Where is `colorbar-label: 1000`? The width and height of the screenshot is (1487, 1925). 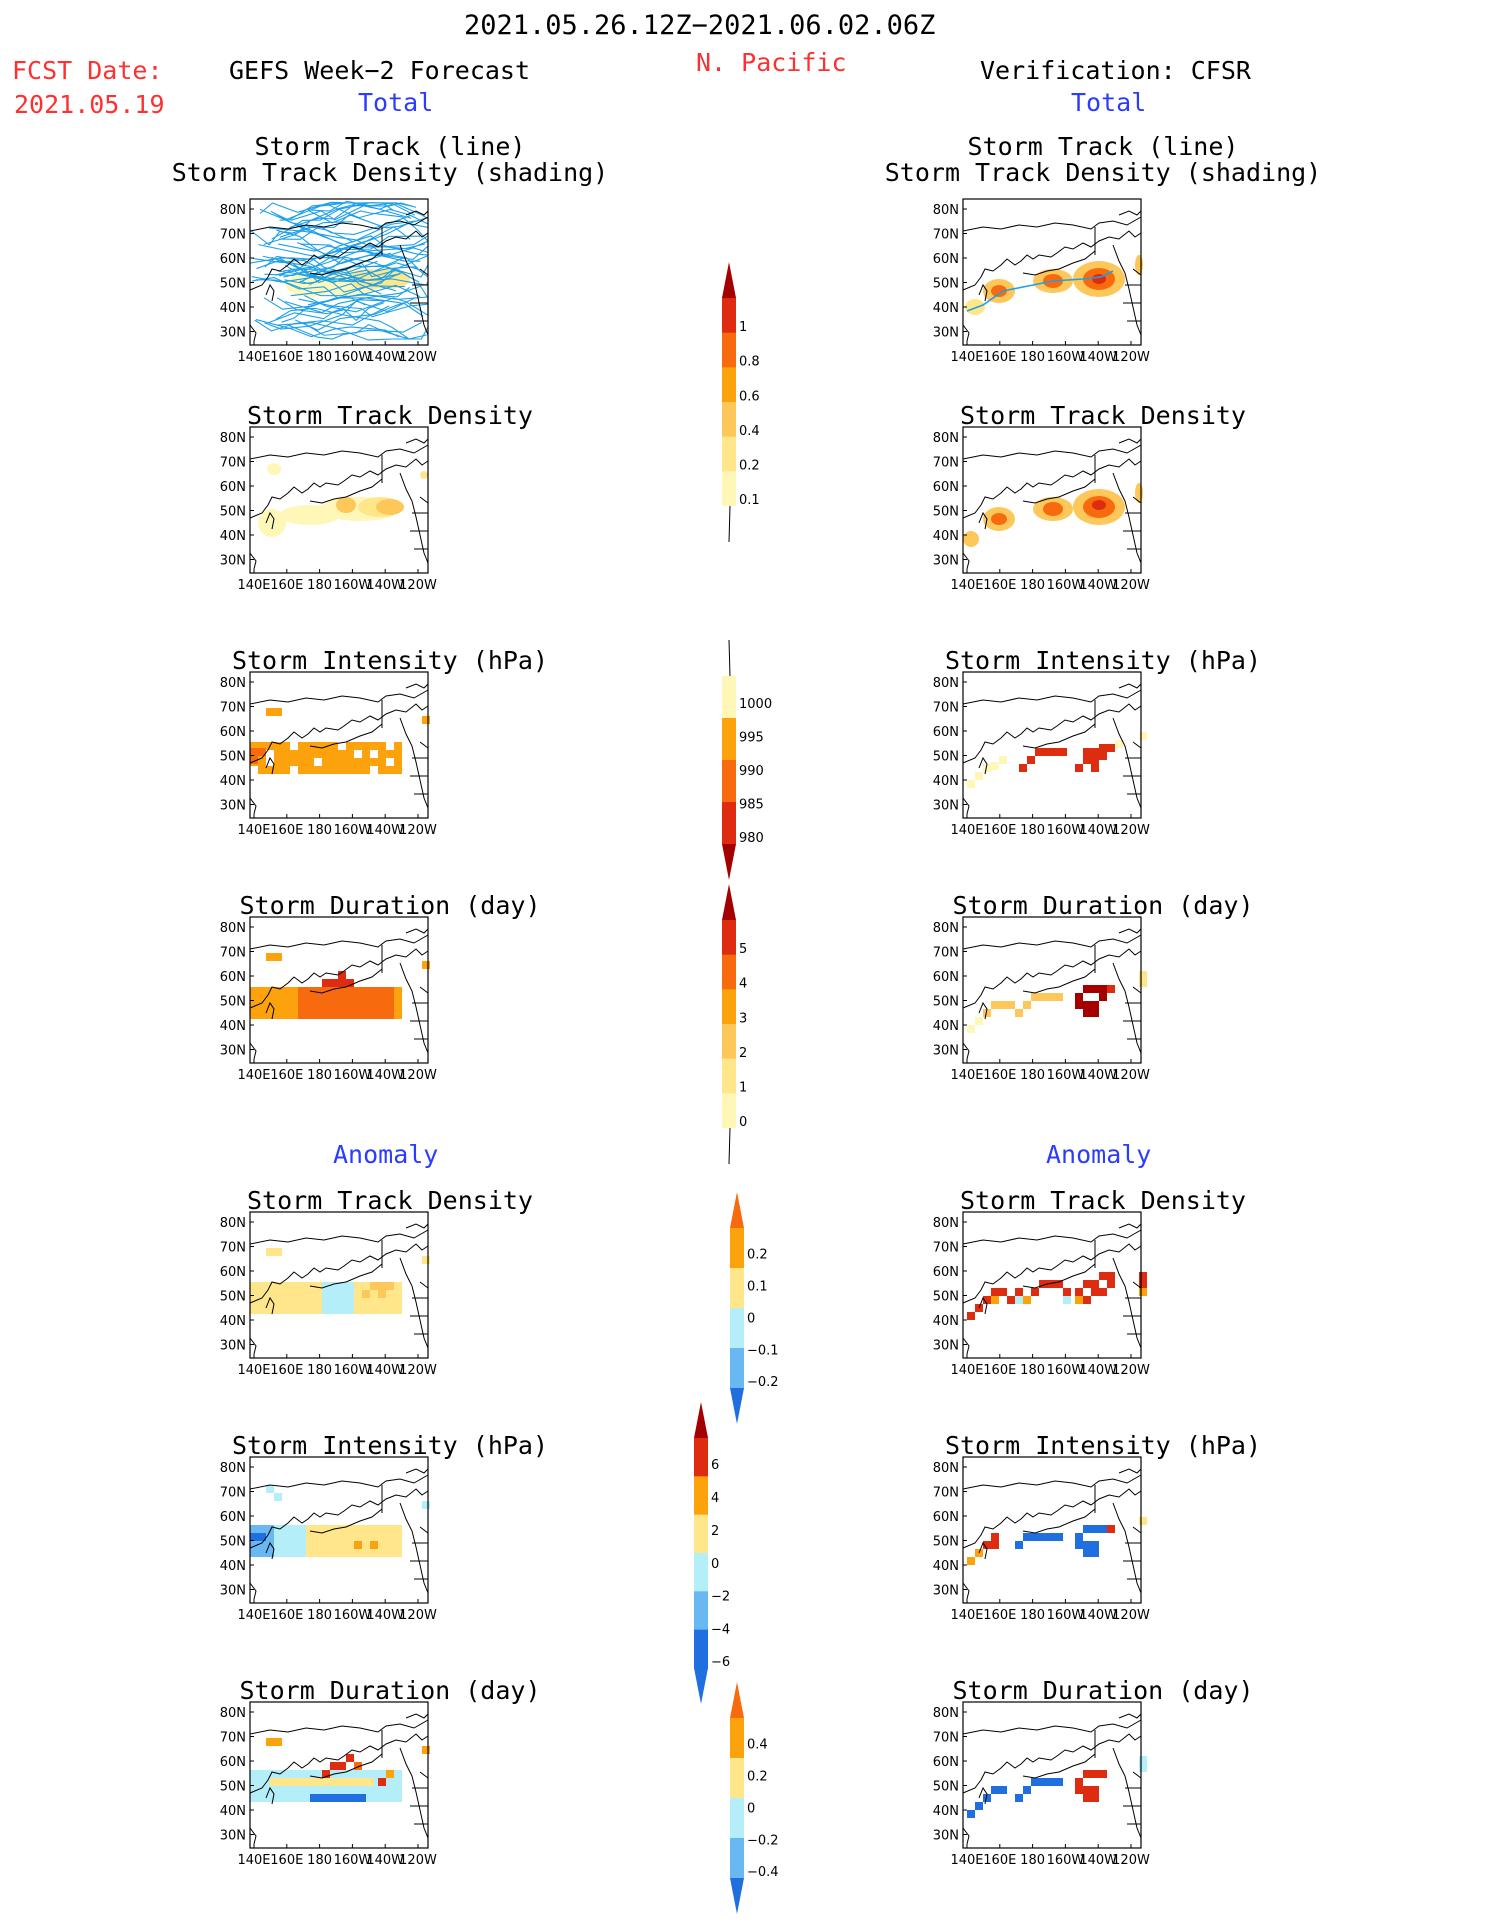
colorbar-label: 1000 is located at coordinates (755, 704).